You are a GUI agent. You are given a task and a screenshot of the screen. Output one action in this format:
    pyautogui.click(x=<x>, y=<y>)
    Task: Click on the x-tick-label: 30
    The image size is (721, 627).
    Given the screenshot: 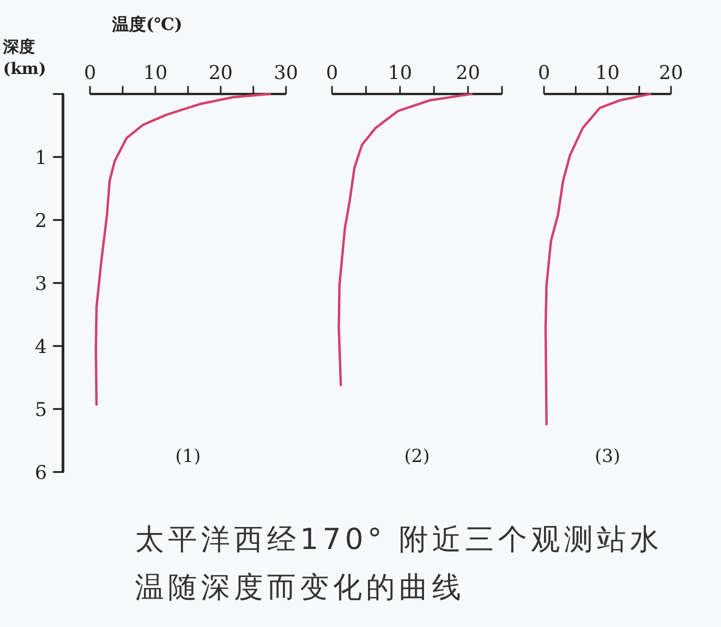 What is the action you would take?
    pyautogui.click(x=286, y=73)
    